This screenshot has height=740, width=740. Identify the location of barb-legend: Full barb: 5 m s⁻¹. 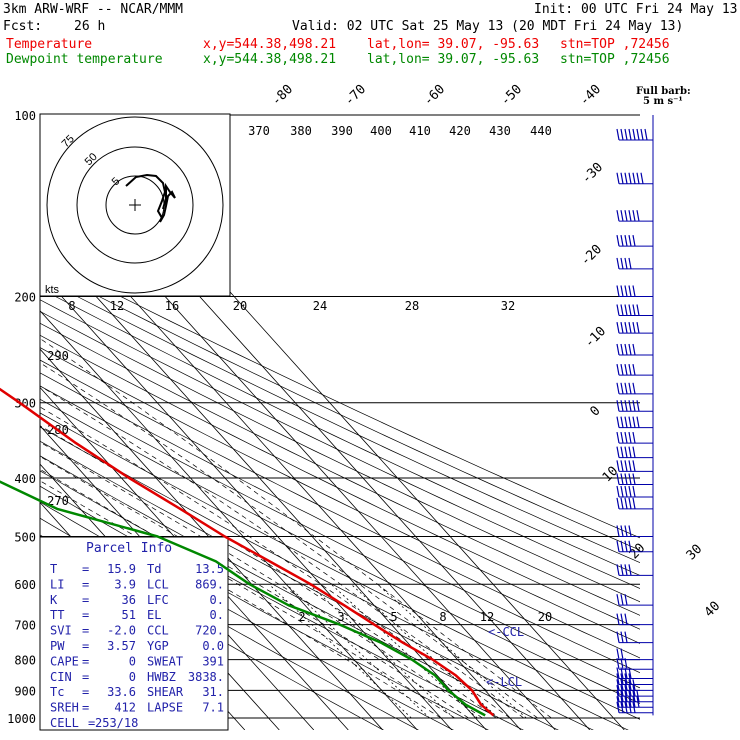
(663, 96).